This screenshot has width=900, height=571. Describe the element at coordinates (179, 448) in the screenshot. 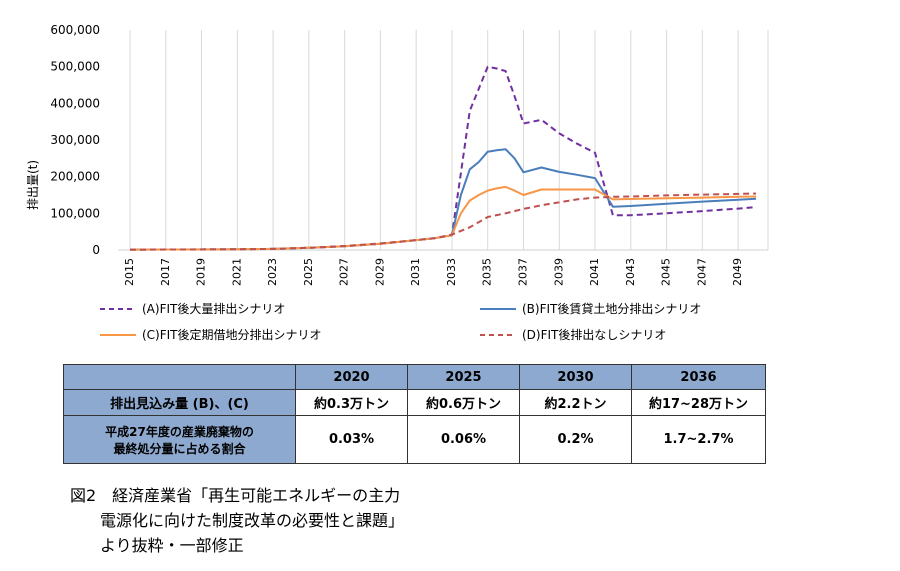

I see `table-row-label-line: 最終処分量に占める割合` at that location.